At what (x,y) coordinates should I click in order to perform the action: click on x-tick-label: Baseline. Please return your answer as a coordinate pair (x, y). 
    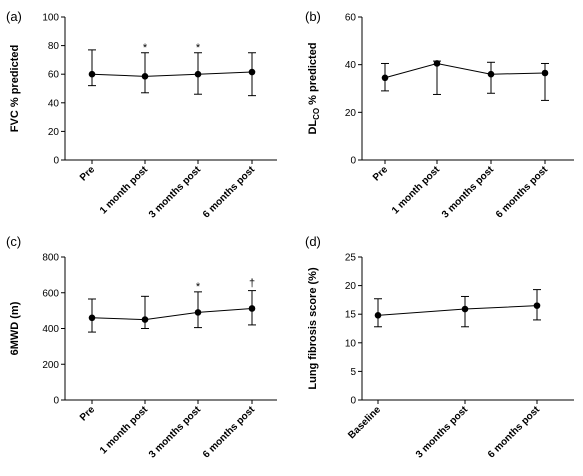
    Looking at the image, I should click on (364, 422).